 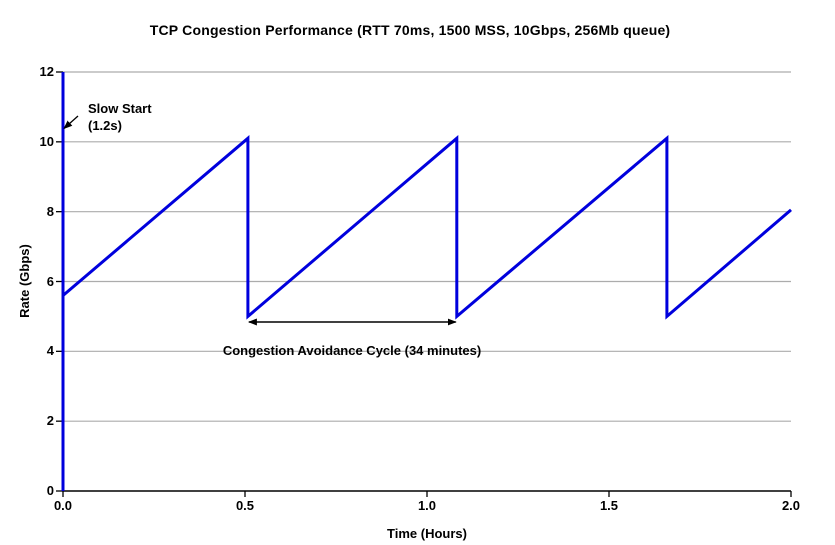 What do you see at coordinates (50, 421) in the screenshot?
I see `y-tick-label: 2` at bounding box center [50, 421].